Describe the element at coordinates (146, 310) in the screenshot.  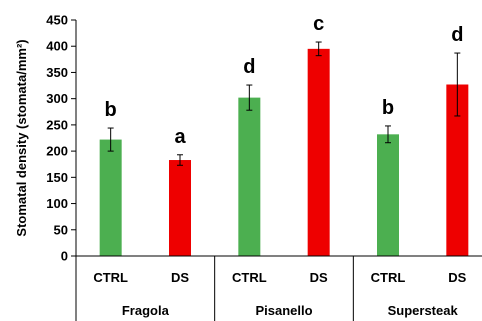
I see `group-label: Fragola` at that location.